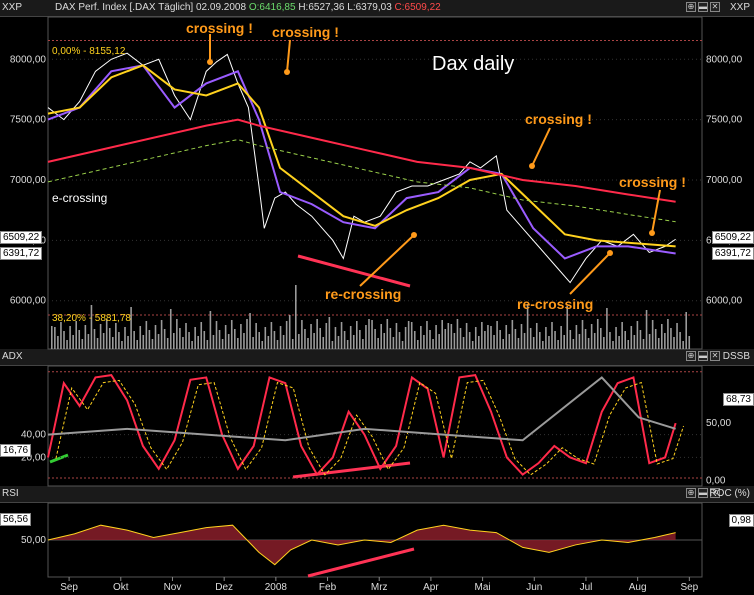 Image resolution: width=754 pixels, height=595 pixels. Describe the element at coordinates (724, 301) in the screenshot. I see `main-y-tick-right: 6000,00` at that location.